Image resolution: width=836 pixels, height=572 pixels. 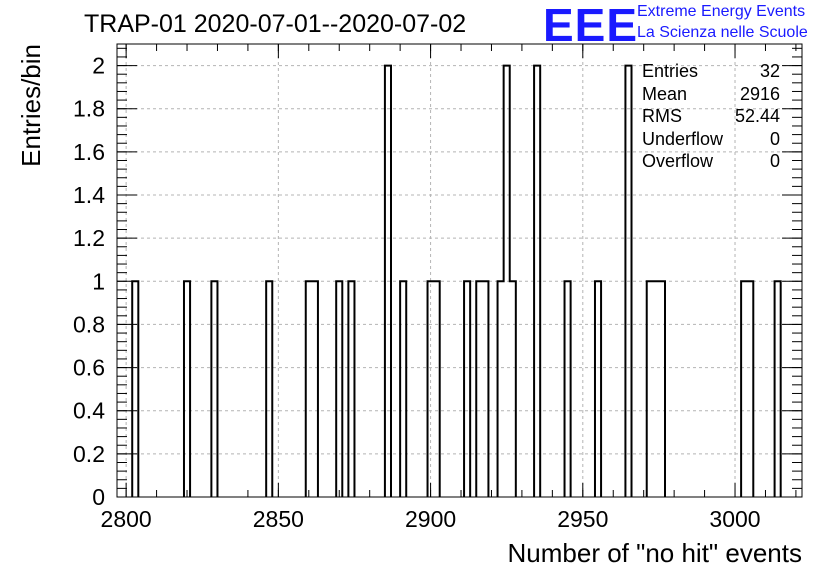 What do you see at coordinates (678, 161) in the screenshot?
I see `stats-label: Overflow` at bounding box center [678, 161].